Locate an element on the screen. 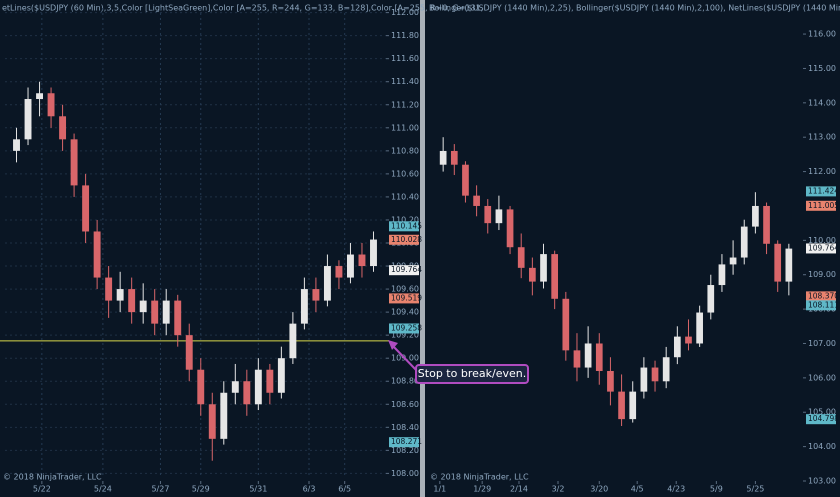 Image resolution: width=840 pixels, height=497 pixels. x-tick-label: 5/31 is located at coordinates (258, 489).